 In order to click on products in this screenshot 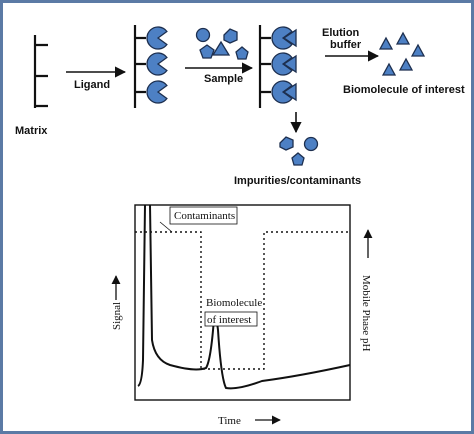, I will do `click(402, 53)`.